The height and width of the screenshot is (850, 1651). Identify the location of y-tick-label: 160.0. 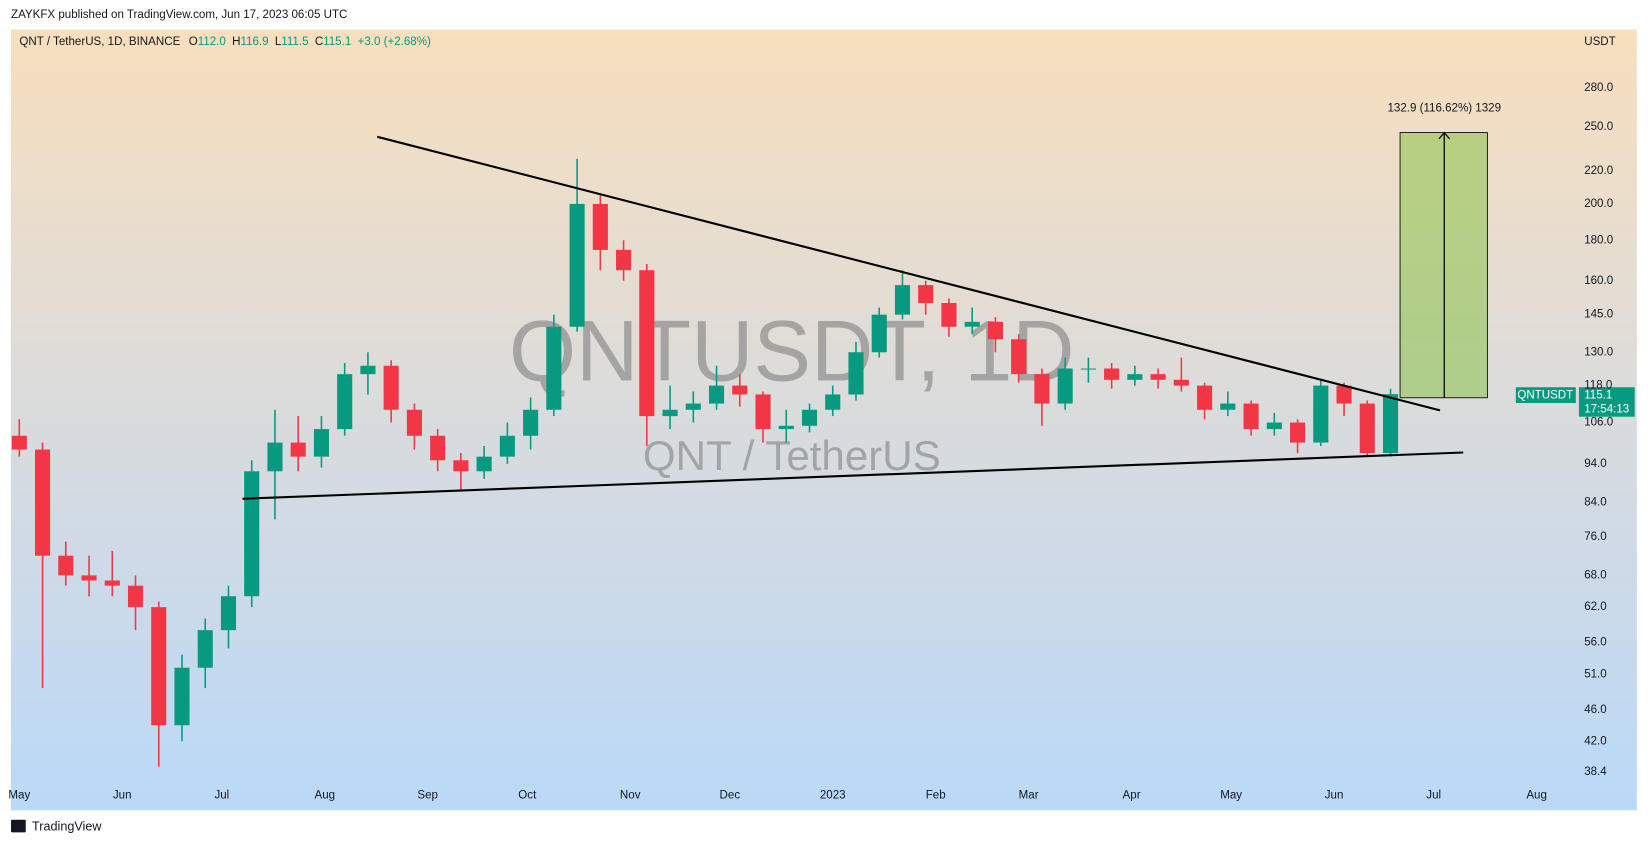
(1598, 281).